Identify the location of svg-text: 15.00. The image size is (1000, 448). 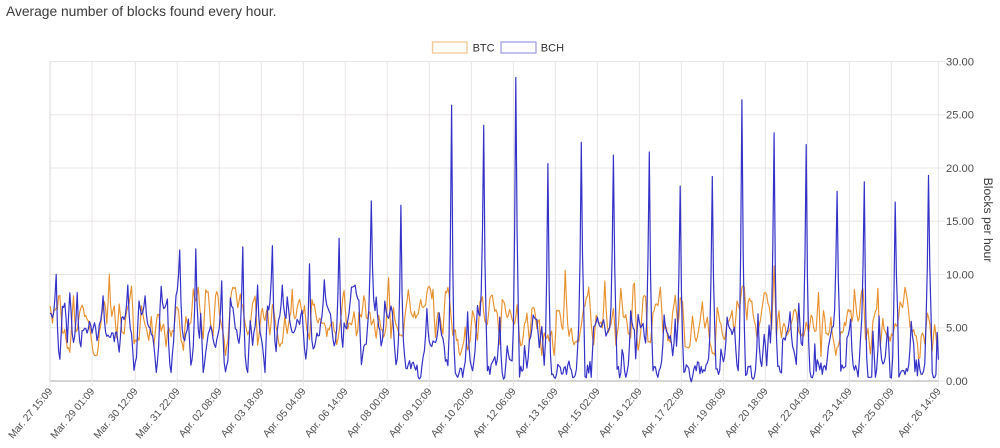
(960, 222).